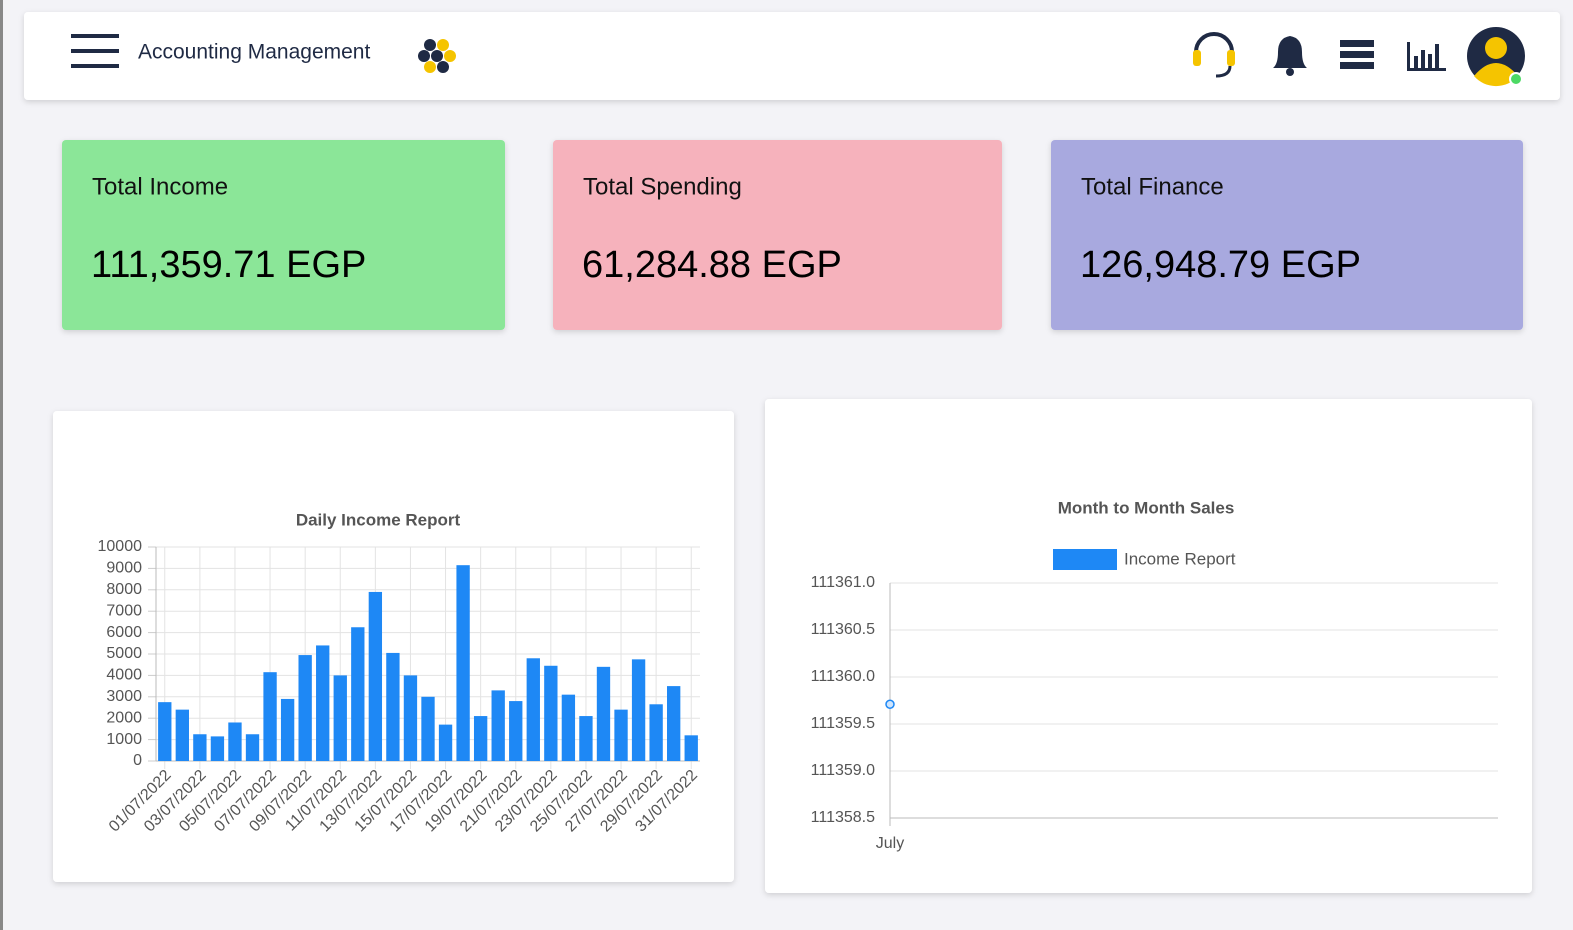  What do you see at coordinates (254, 52) in the screenshot?
I see `app-title: Accounting Management` at bounding box center [254, 52].